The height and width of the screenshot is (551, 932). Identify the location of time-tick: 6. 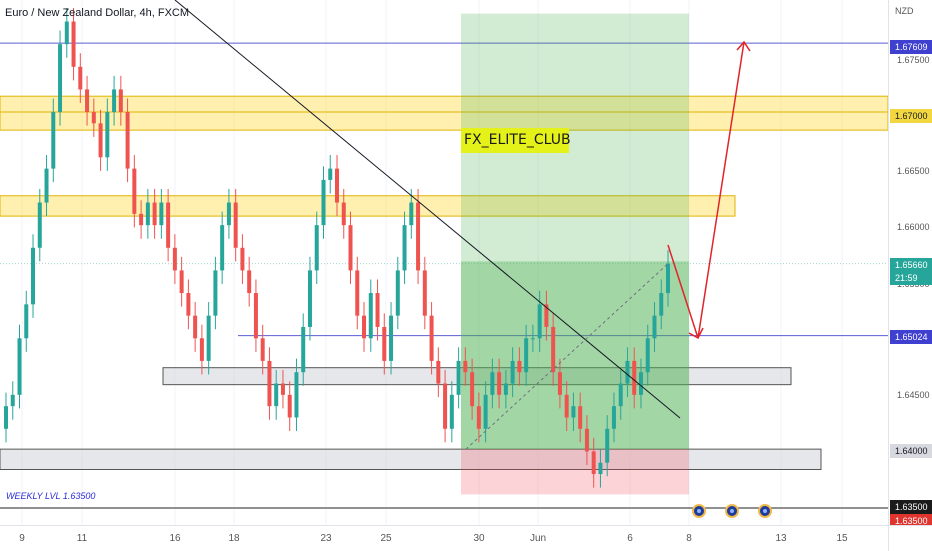
(630, 538).